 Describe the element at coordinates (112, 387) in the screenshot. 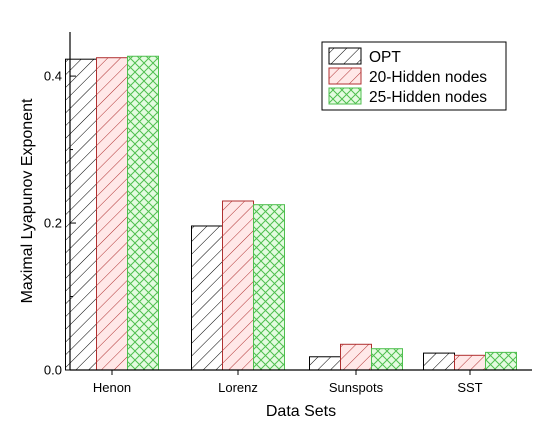

I see `x-tick-label-henon: Henon` at that location.